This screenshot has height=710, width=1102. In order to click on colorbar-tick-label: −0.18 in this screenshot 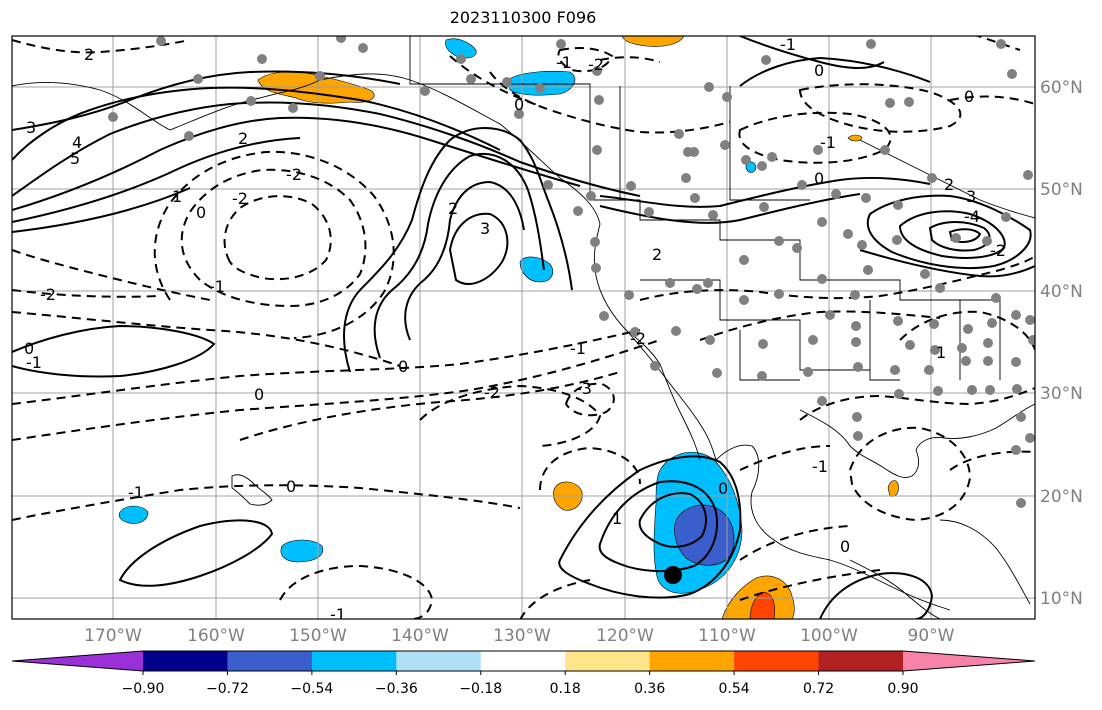, I will do `click(480, 689)`.